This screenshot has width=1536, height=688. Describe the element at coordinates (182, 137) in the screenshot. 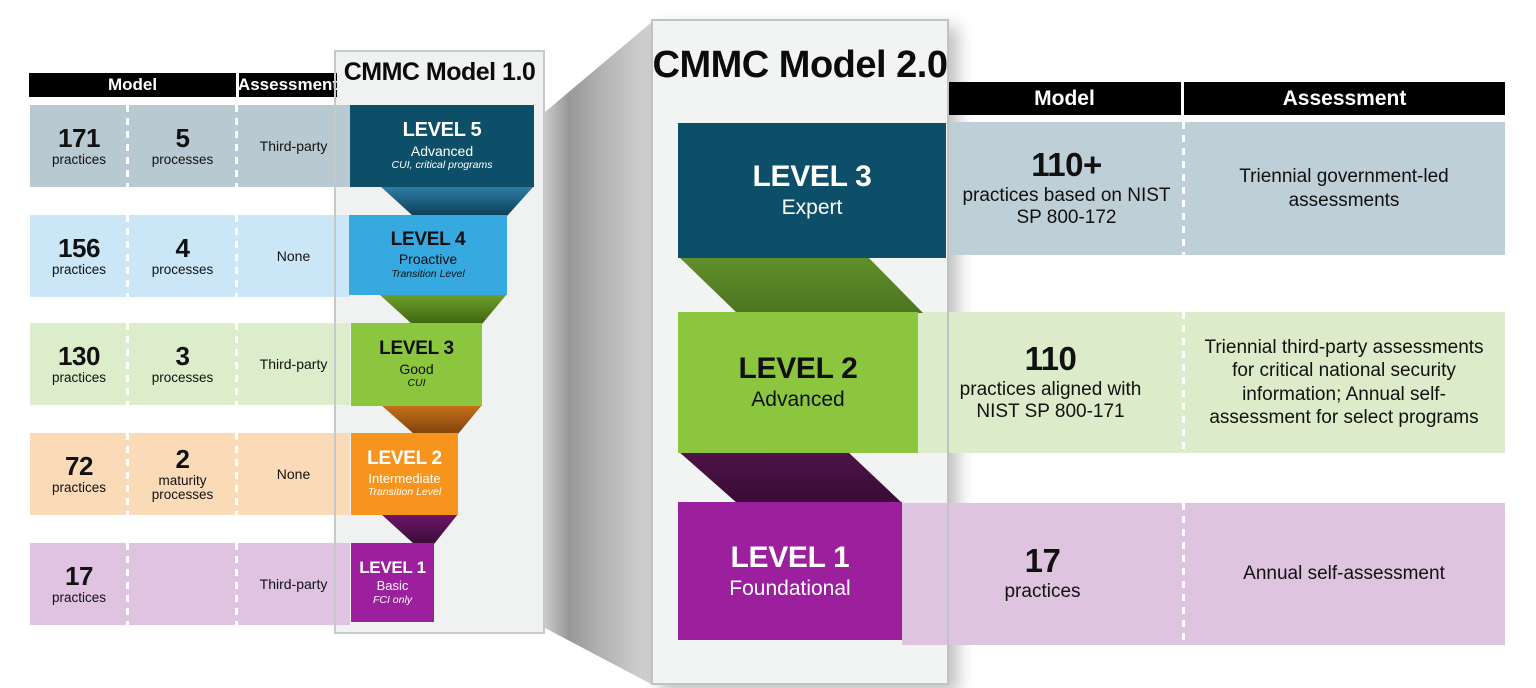

I see `processes-number: 5` at that location.